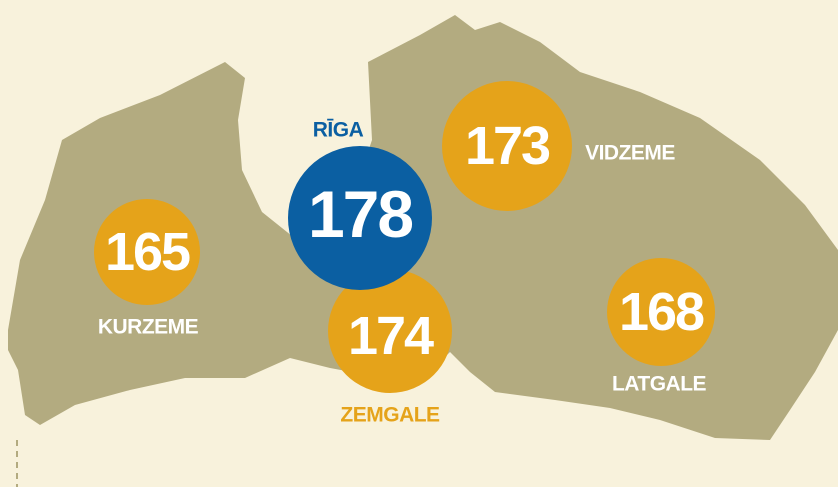 This screenshot has width=838, height=487. I want to click on region-value: 178, so click(360, 214).